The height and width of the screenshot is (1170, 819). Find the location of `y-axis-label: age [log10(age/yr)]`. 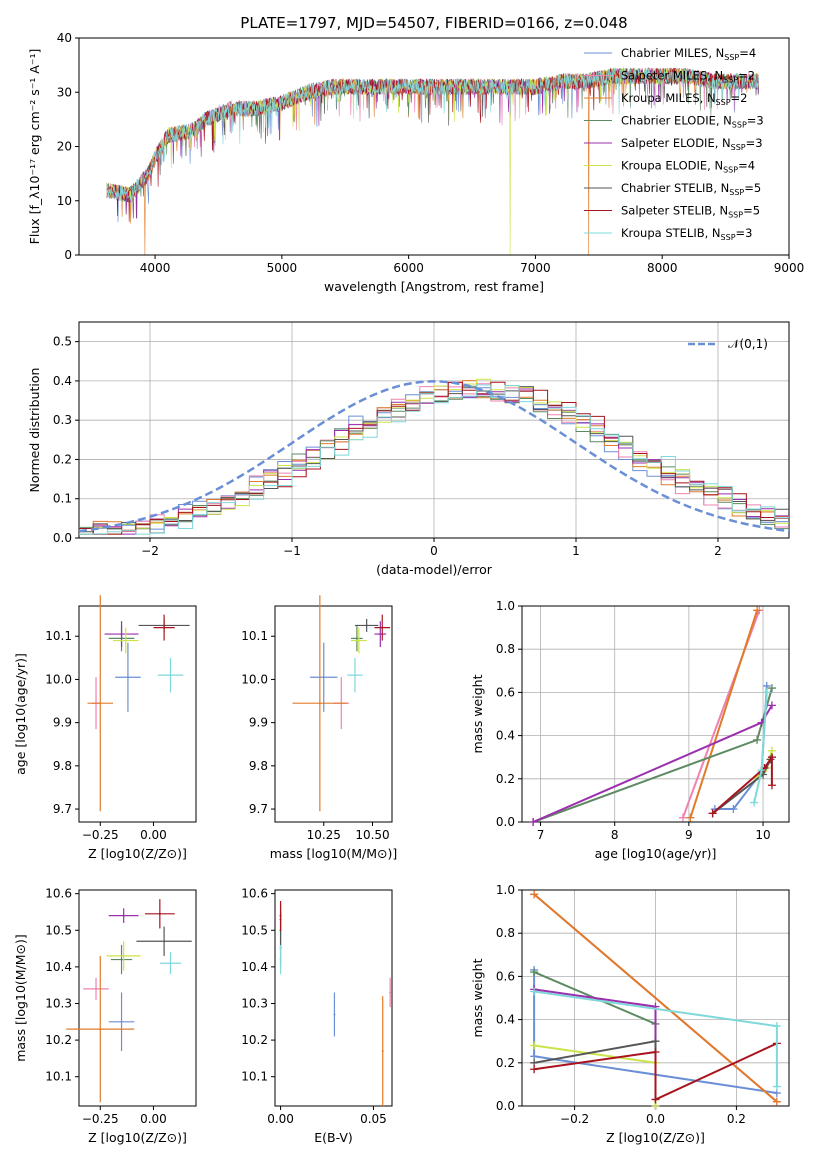

y-axis-label: age [log10(age/yr)] is located at coordinates (20, 714).